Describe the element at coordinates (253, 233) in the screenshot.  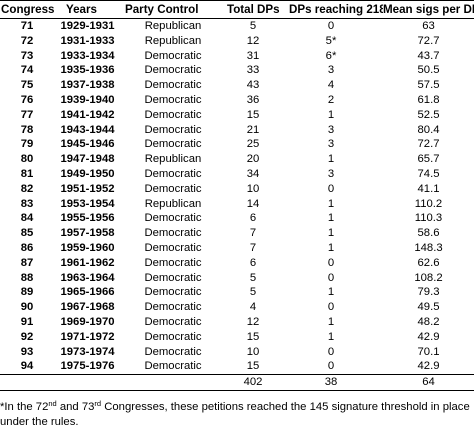
I see `total-dps-cell: 7` at that location.